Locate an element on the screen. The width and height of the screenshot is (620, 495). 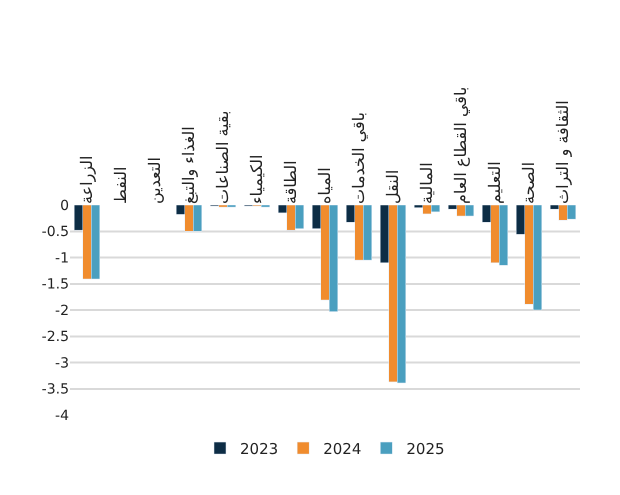
y-tick-label: -4 is located at coordinates (62, 416).